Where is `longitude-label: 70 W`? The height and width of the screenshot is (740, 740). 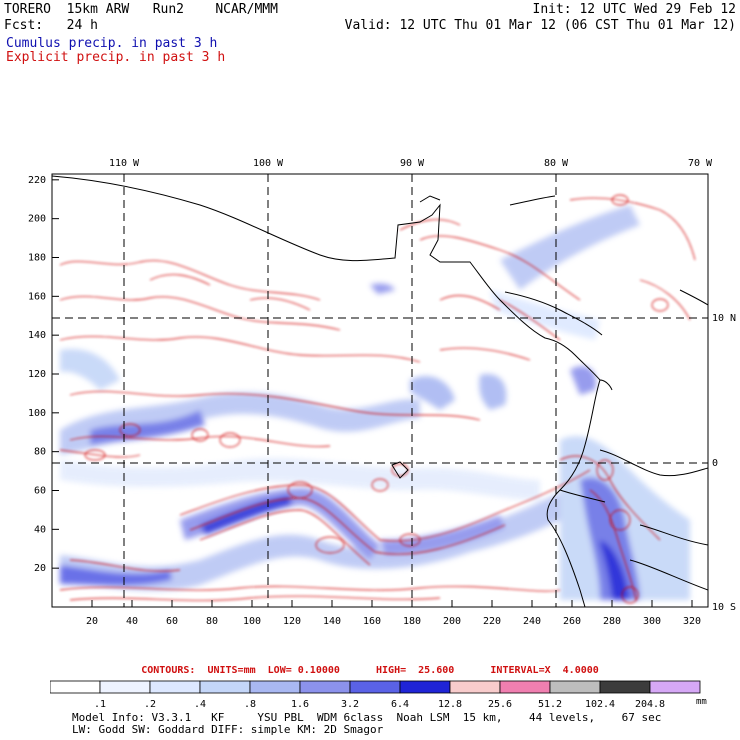
longitude-label: 70 W is located at coordinates (700, 163).